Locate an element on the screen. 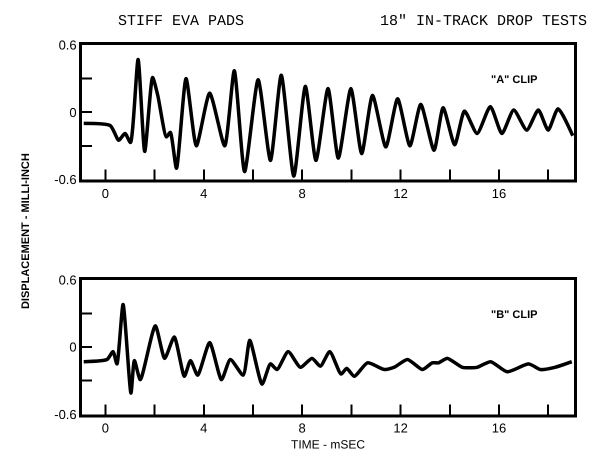  x-axis-title: TIME - mSEC is located at coordinates (328, 445).